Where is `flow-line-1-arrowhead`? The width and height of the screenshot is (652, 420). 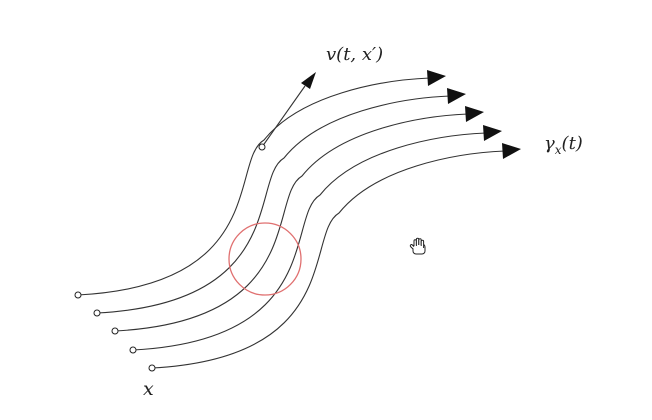 flow-line-1-arrowhead is located at coordinates (436, 78).